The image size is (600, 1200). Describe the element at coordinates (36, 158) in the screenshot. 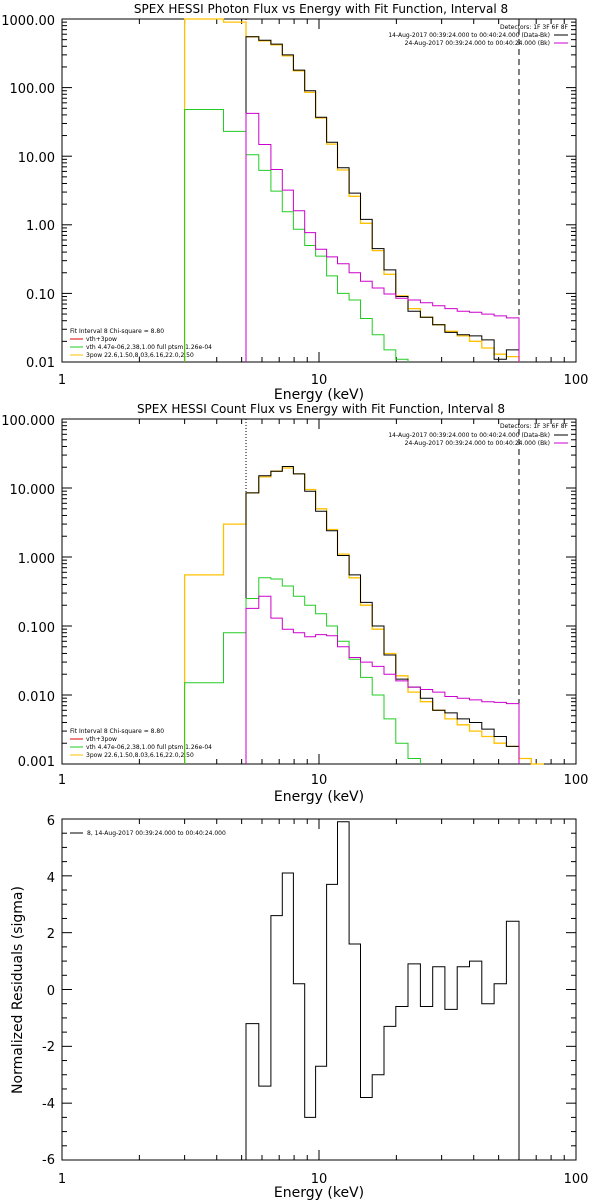

I see `y-tick-label: 10.00` at that location.